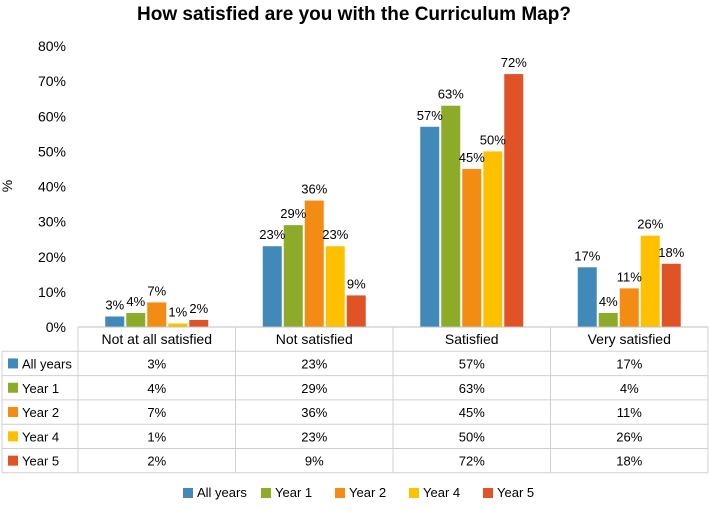 Image resolution: width=709 pixels, height=510 pixels. Describe the element at coordinates (156, 461) in the screenshot. I see `table-cell: 2%` at that location.